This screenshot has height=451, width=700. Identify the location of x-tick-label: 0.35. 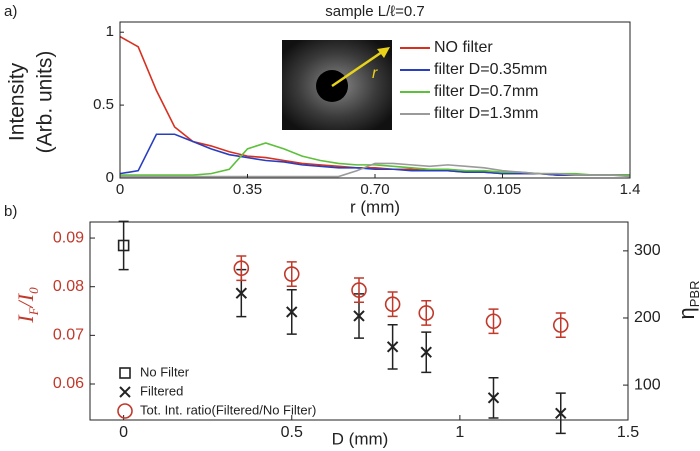
(247, 189).